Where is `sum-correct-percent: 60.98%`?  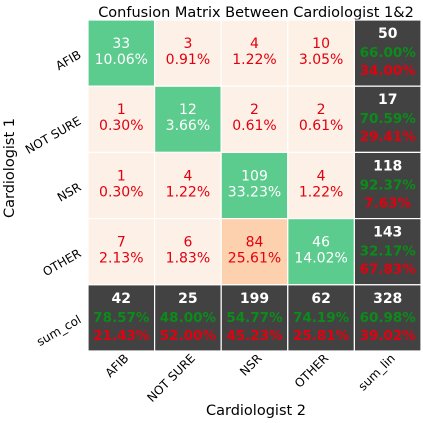 sum-correct-percent: 60.98% is located at coordinates (388, 318).